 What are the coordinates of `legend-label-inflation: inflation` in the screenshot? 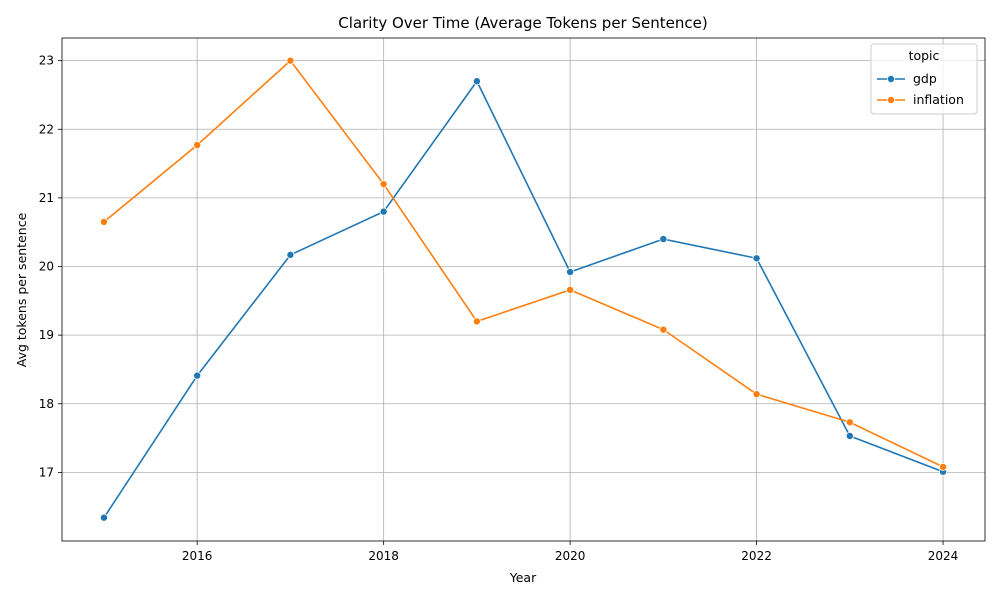 It's located at (938, 99).